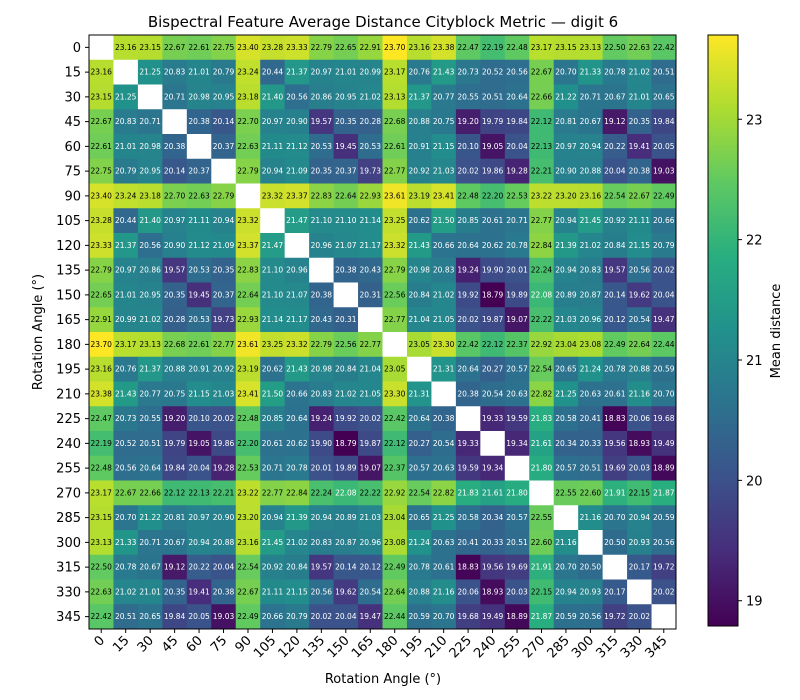 The width and height of the screenshot is (800, 700). I want to click on heatmap-cell-label: 19.47, so click(664, 319).